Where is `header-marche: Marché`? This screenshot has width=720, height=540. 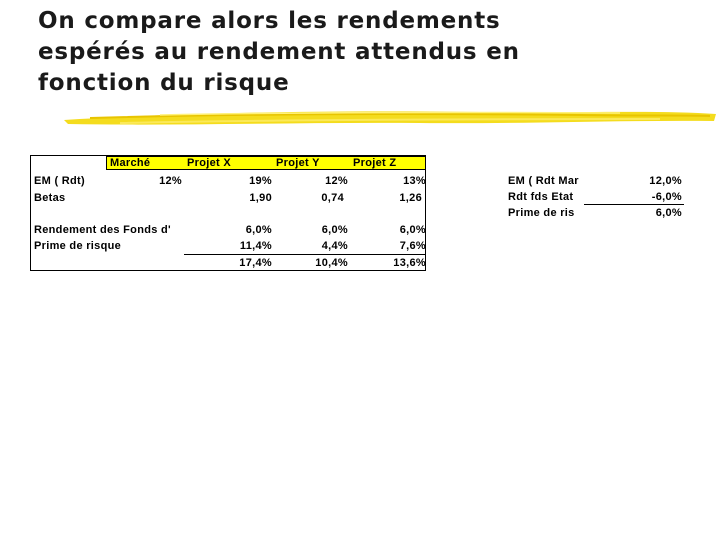 header-marche: Marché is located at coordinates (130, 163).